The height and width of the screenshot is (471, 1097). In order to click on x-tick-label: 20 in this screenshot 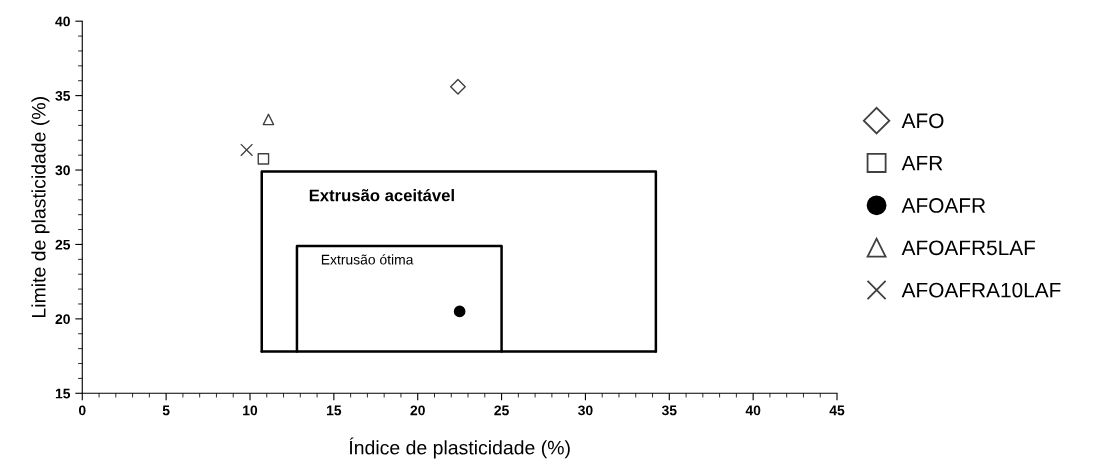, I will do `click(417, 410)`.